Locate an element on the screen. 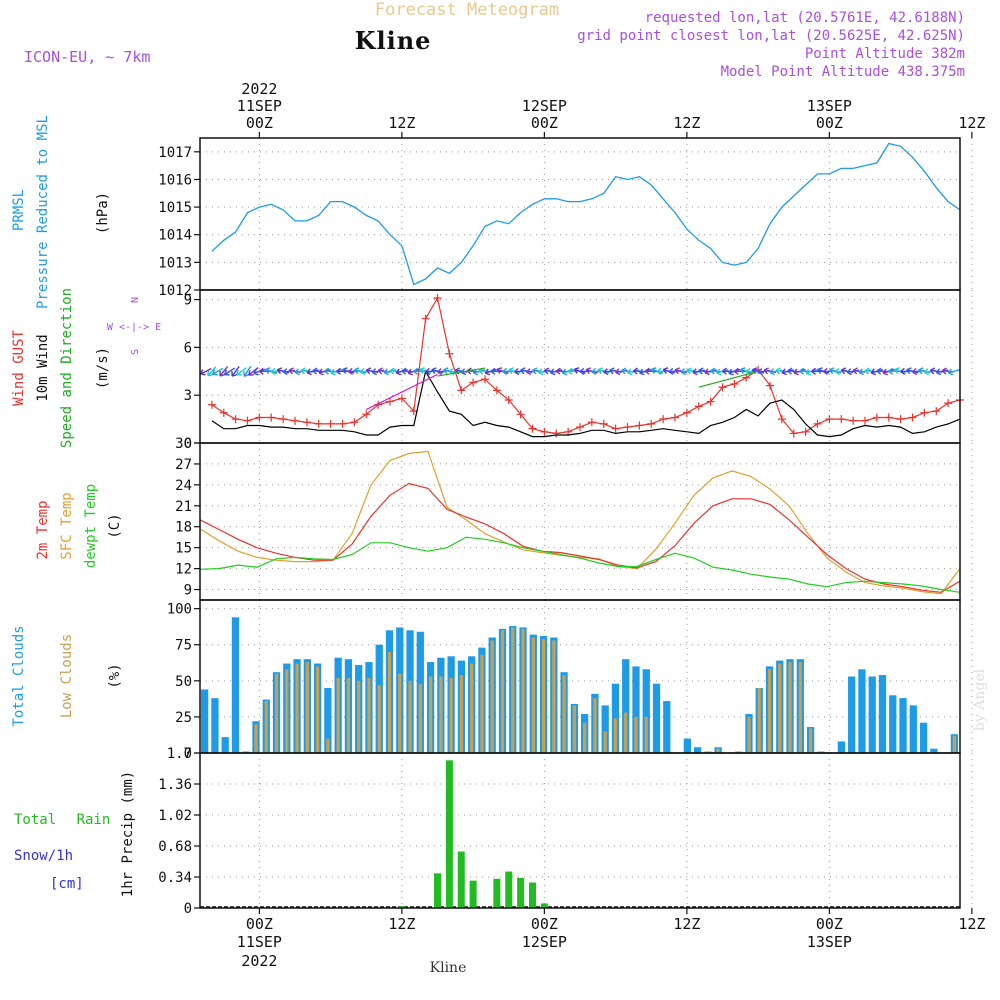  wind-10m-label: 10m Wind is located at coordinates (43, 367).